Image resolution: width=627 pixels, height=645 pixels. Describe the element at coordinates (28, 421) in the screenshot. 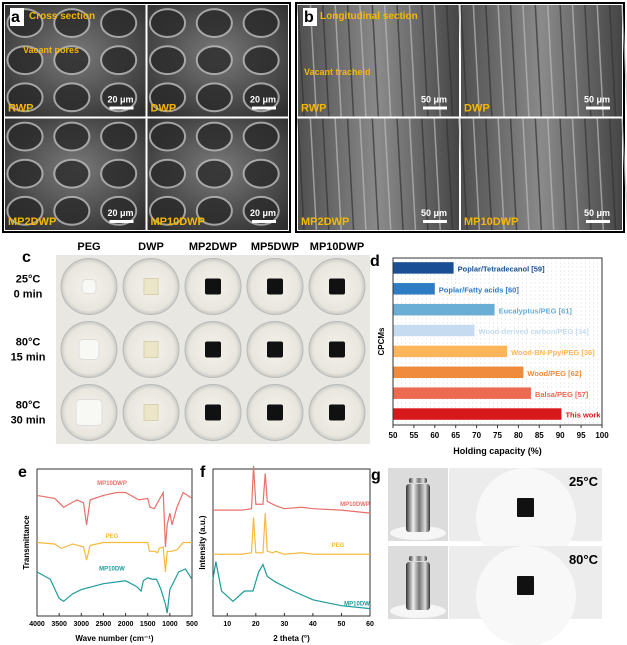

I see `row-time: 30 min` at that location.